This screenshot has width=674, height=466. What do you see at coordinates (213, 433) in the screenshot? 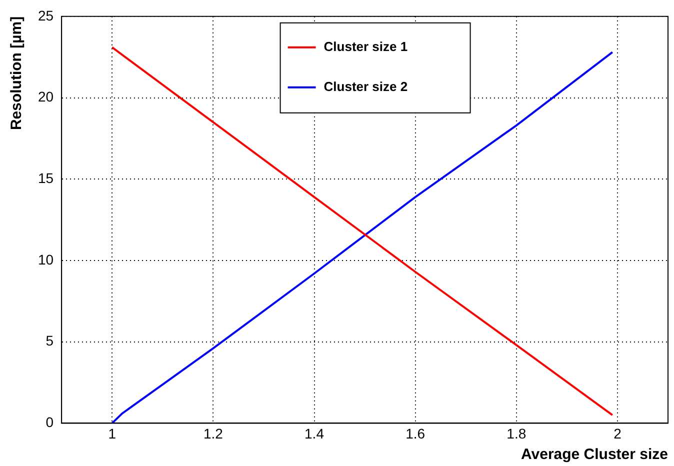
I see `x-tick-label: 1.2` at bounding box center [213, 433].